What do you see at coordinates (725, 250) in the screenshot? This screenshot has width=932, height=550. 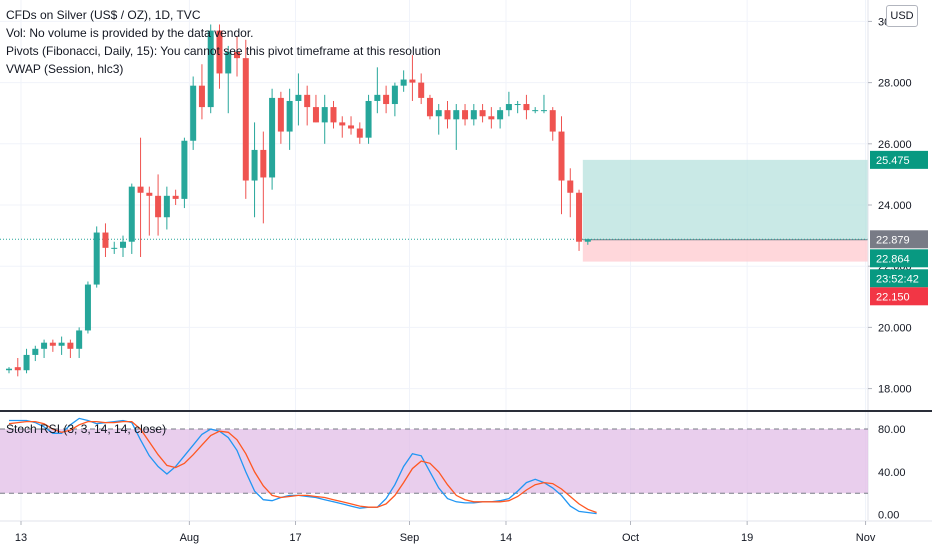 I see `stop-zone` at bounding box center [725, 250].